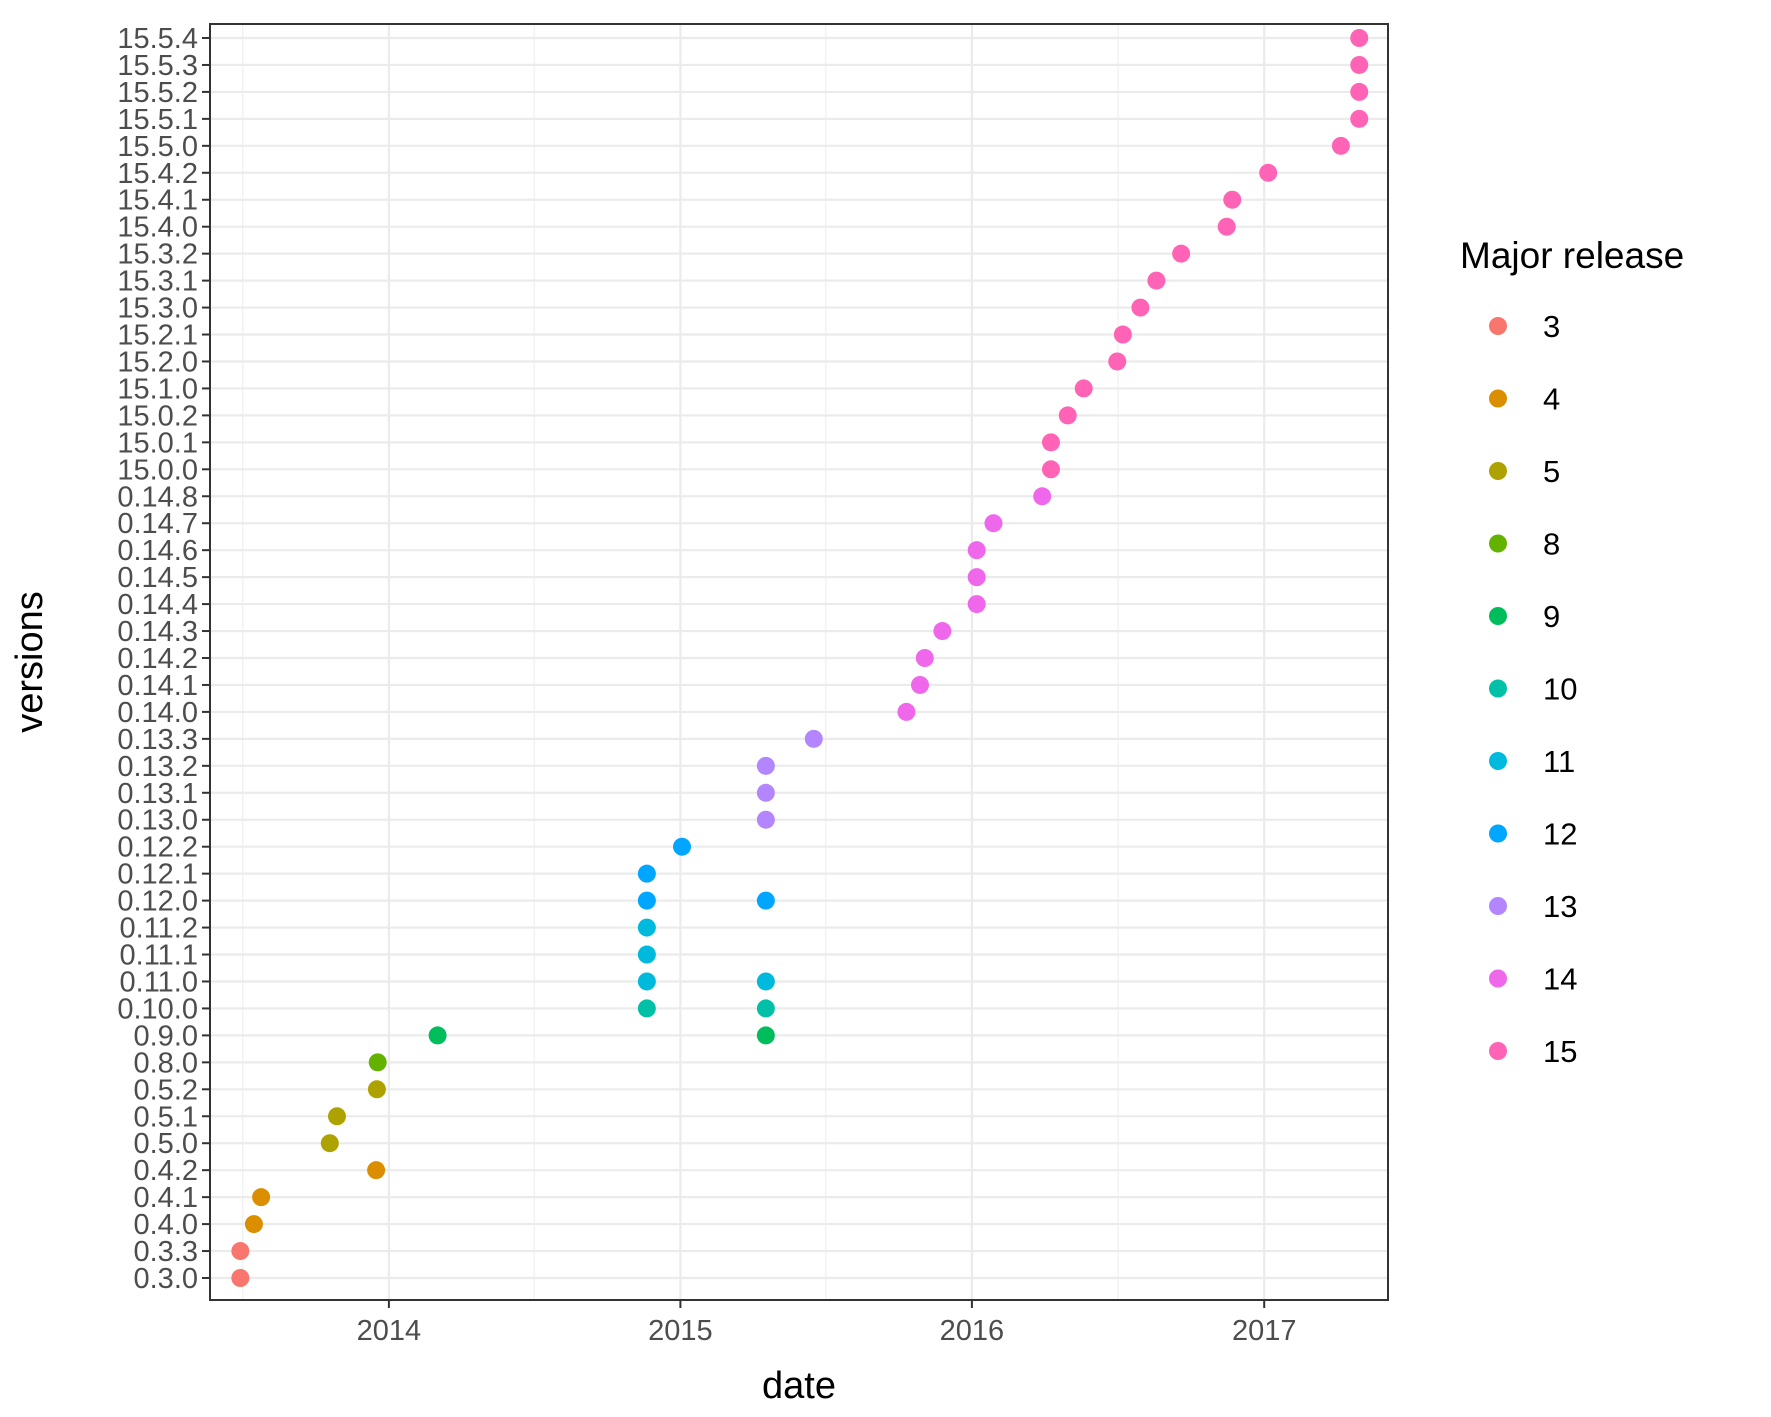 The image size is (1771, 1417). I want to click on x-axis-title: date, so click(799, 1386).